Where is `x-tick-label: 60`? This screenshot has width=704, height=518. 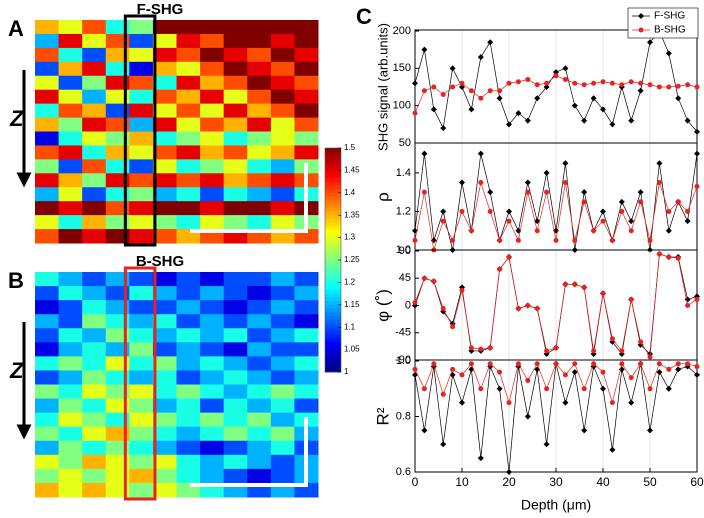
x-tick-label: 60 is located at coordinates (697, 482).